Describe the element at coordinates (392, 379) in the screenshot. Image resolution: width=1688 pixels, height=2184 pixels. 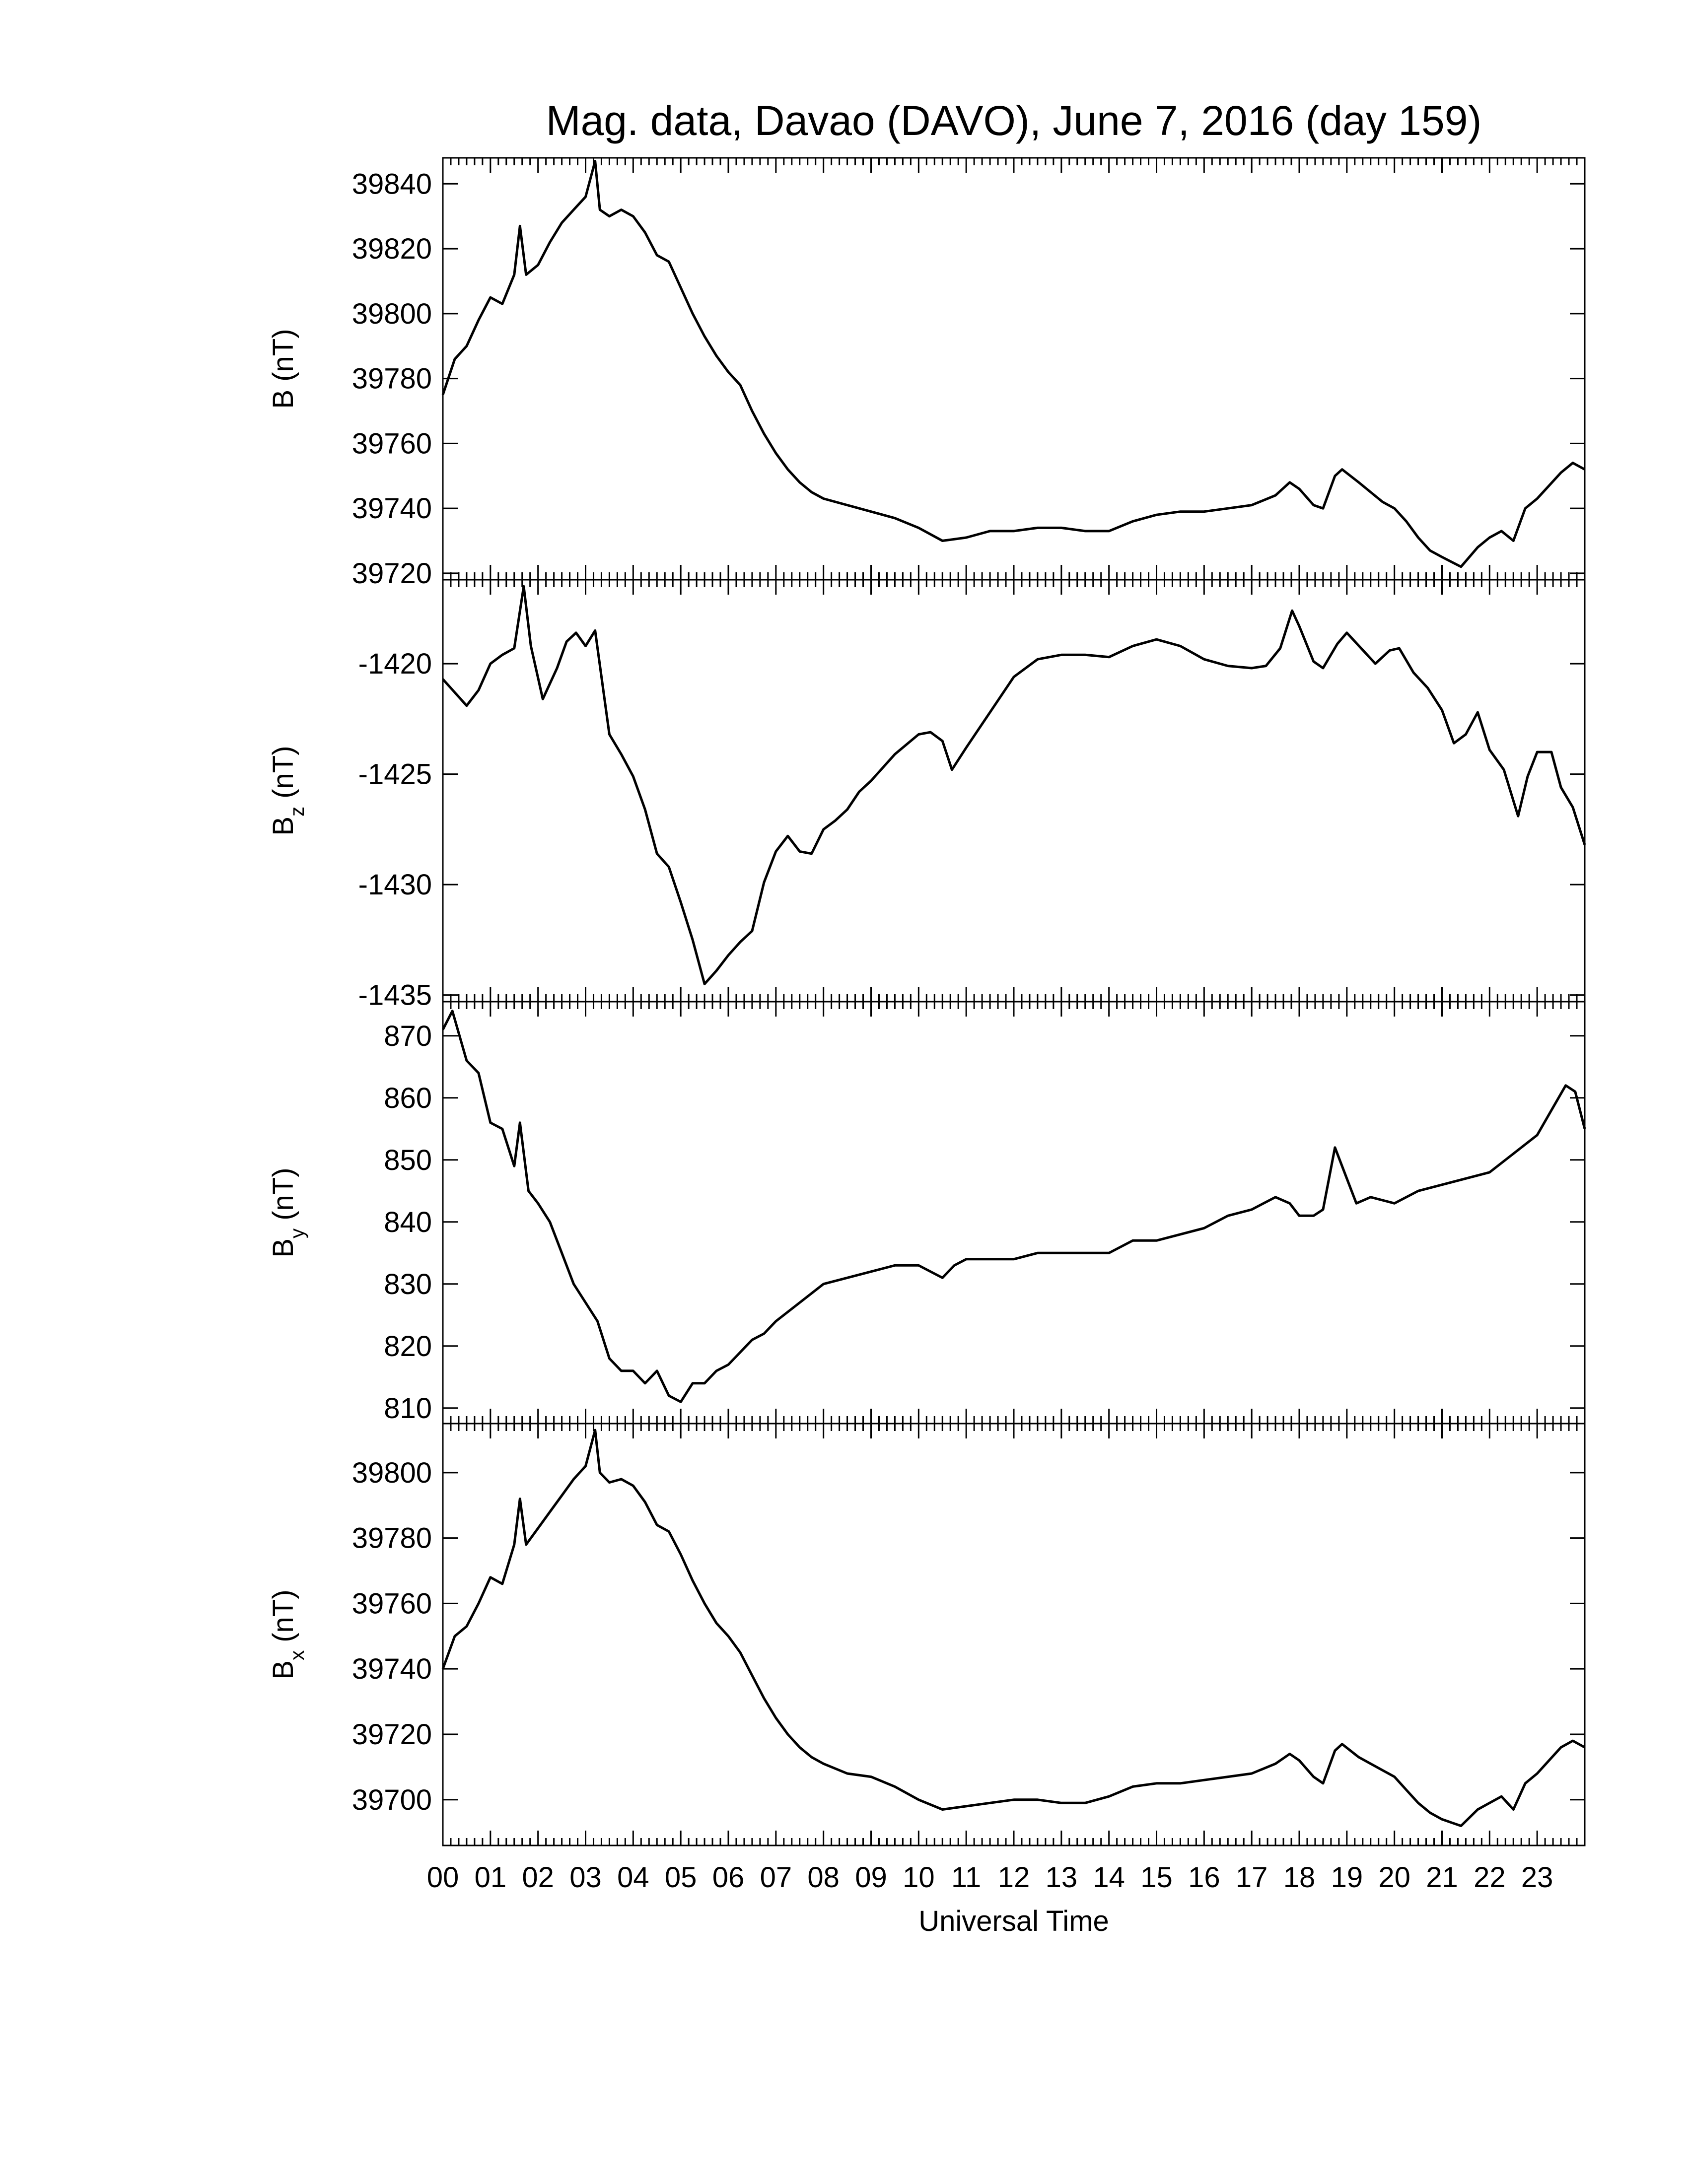
I see `y-tick-label-B: 39780` at that location.